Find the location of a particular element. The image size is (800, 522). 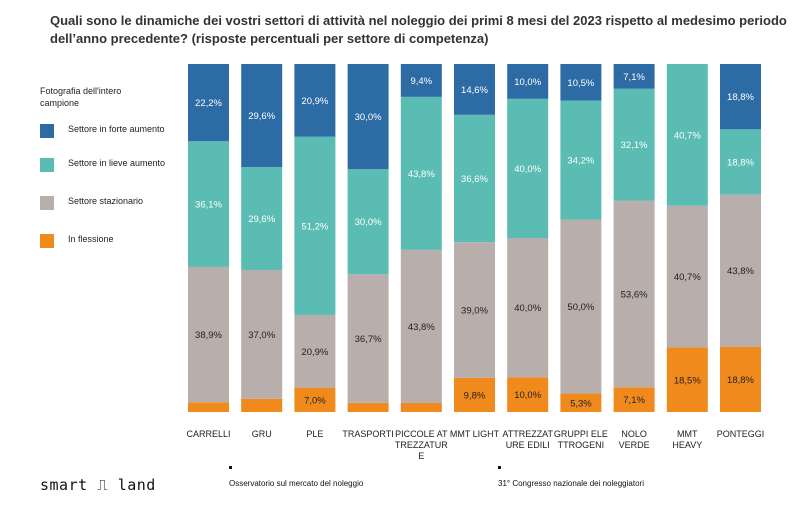

legend-item-forte-aumento: Settore in forte aumento is located at coordinates (115, 139).